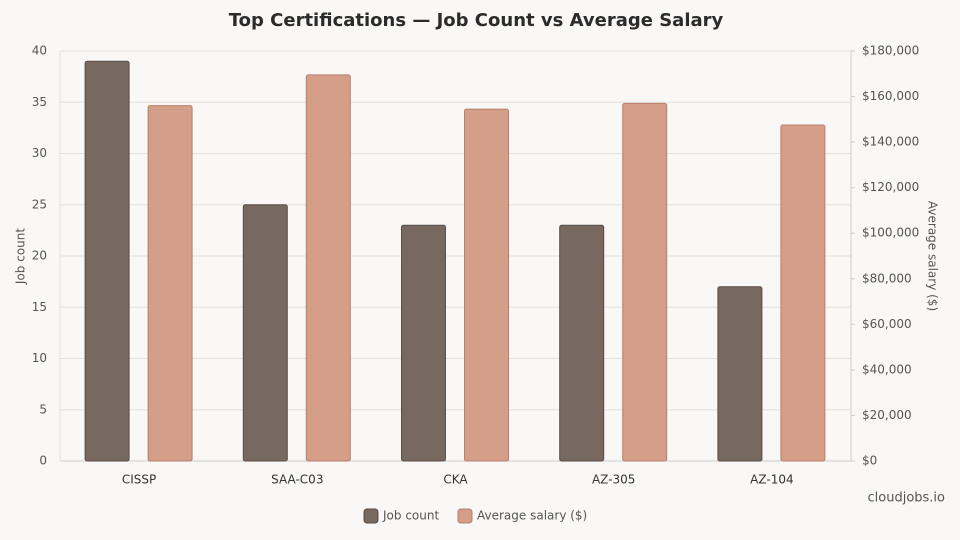 This screenshot has width=960, height=540. I want to click on y-axis-title: Job count, so click(21, 256).